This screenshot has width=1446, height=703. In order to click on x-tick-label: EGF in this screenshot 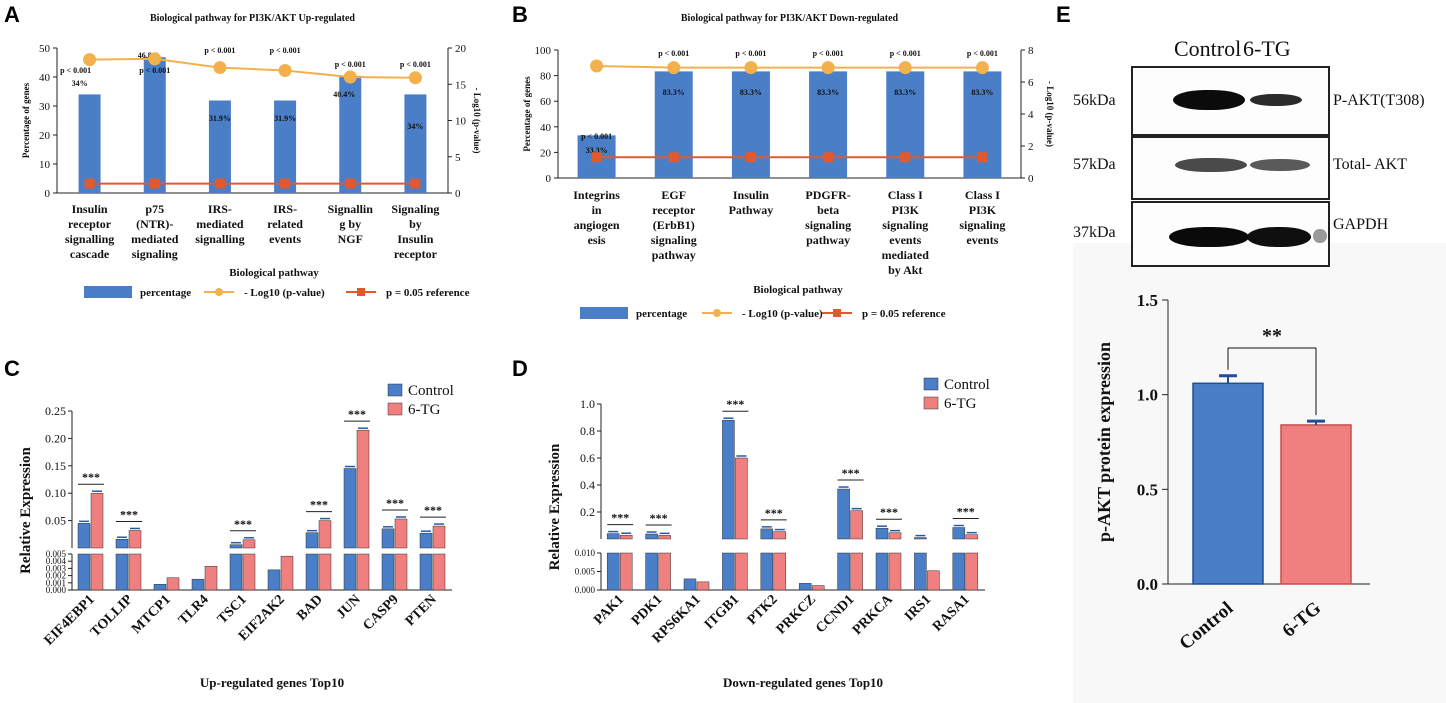, I will do `click(673, 195)`.